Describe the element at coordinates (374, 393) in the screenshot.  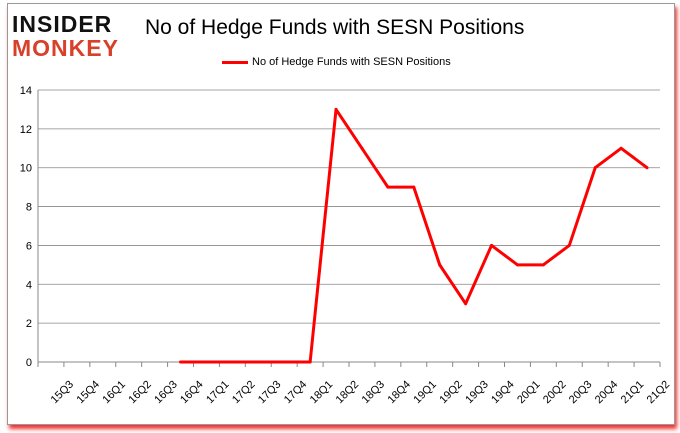
I see `x-tick-label: 18Q3` at that location.